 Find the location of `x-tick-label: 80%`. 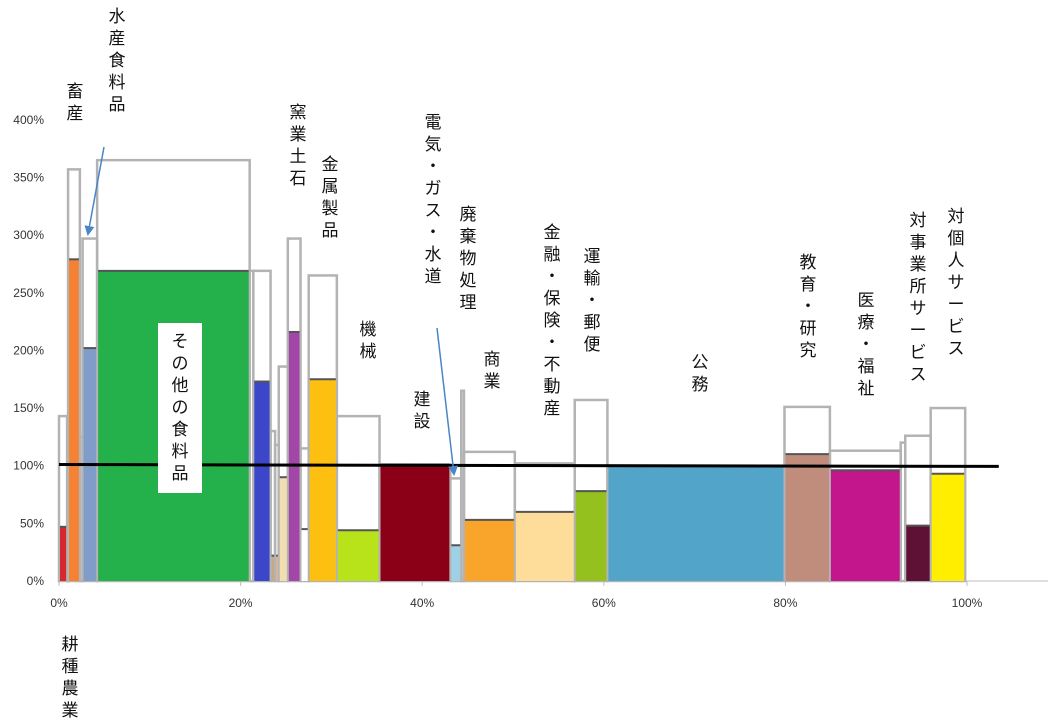

x-tick-label: 80% is located at coordinates (785, 603).